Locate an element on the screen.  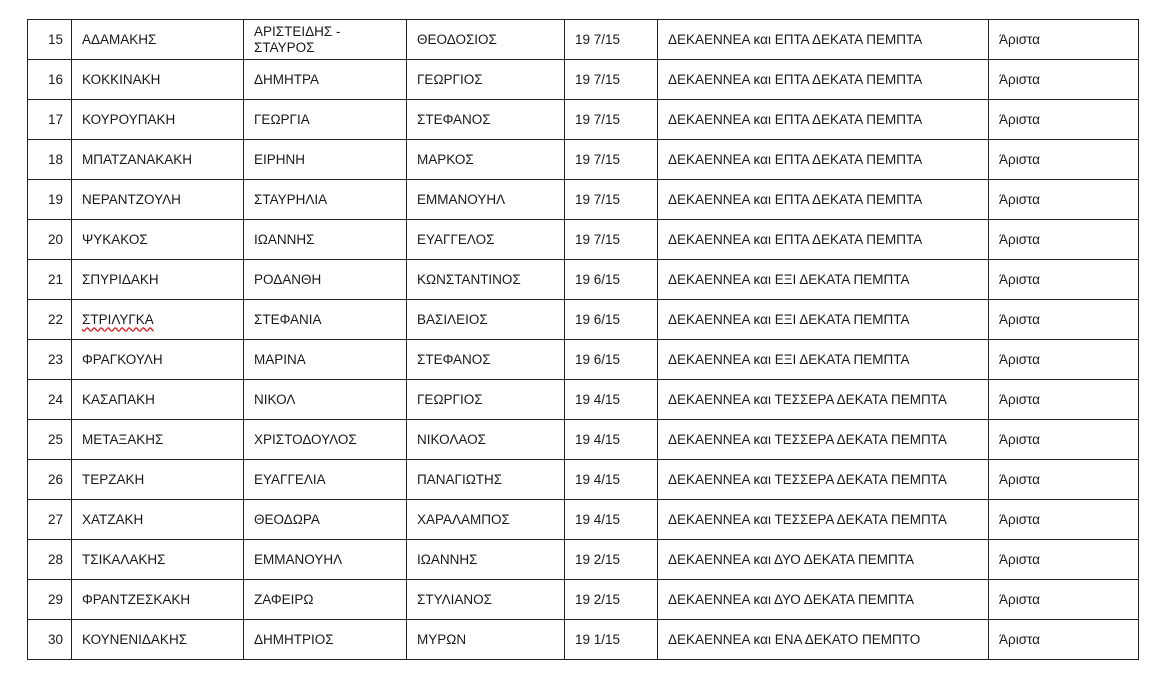
surname-text: ΣΠΥΡΙΔΑΚΗ is located at coordinates (120, 279).